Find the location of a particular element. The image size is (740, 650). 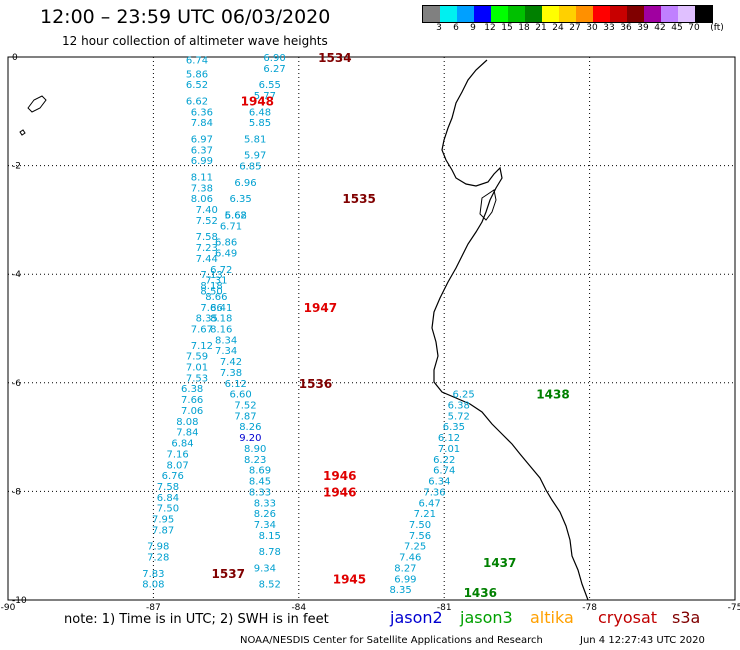

wave-height-value: 7.12 is located at coordinates (202, 346).